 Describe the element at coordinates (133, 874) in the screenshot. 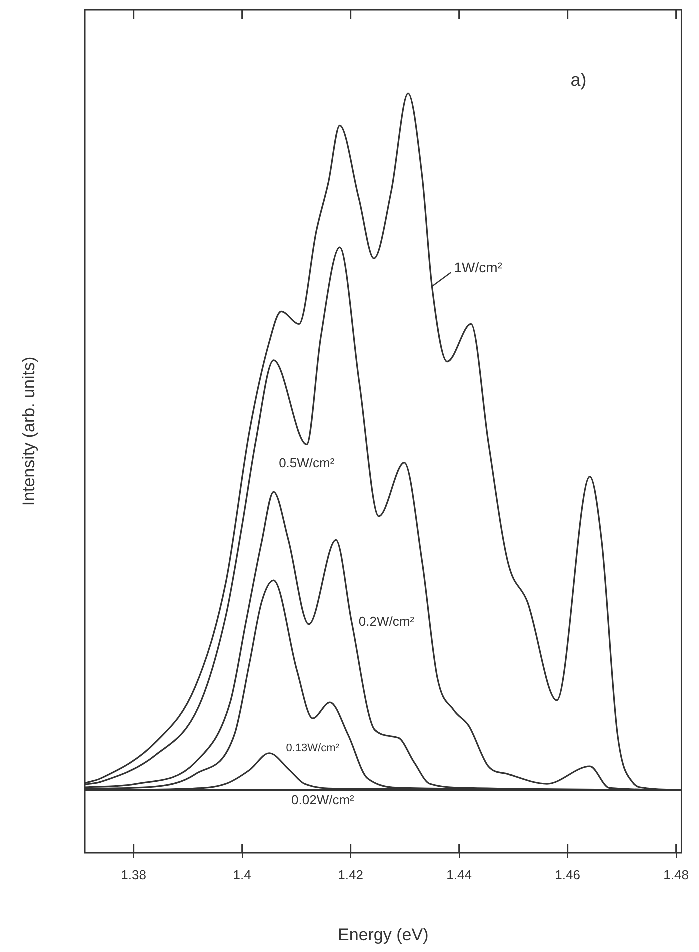

I see `x-tick-label: 1.38` at that location.